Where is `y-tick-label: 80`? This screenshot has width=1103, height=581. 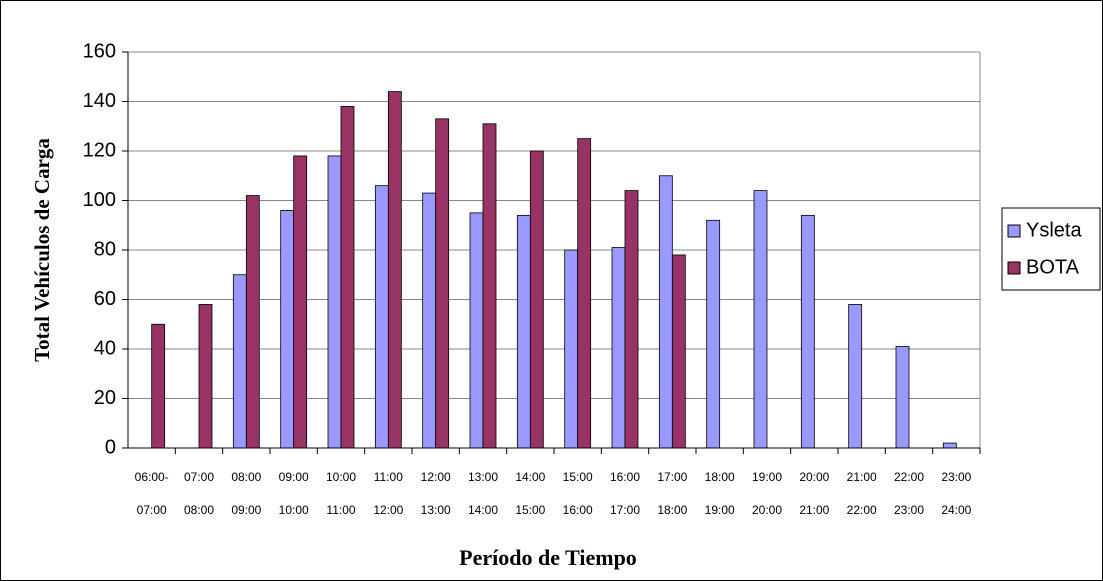
y-tick-label: 80 is located at coordinates (105, 249).